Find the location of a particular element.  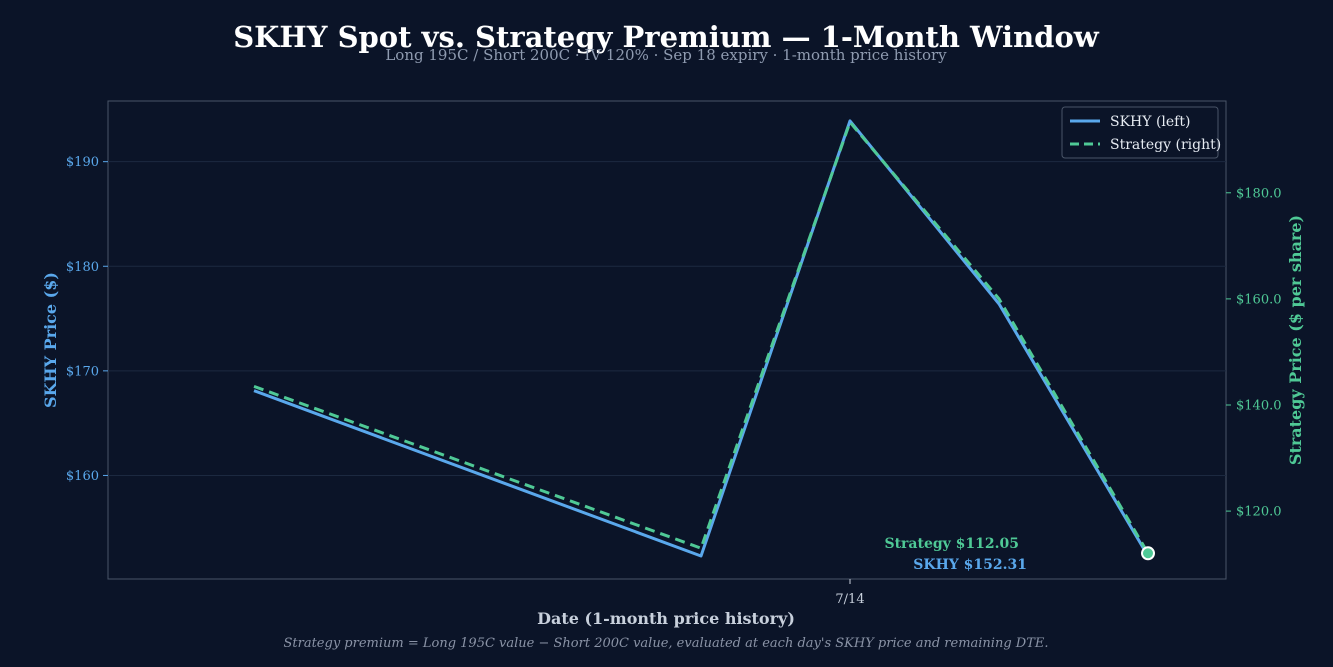

right-axis-ticks: $120.0 $140.0 $160.0 $180.0 is located at coordinates (1254, 353).